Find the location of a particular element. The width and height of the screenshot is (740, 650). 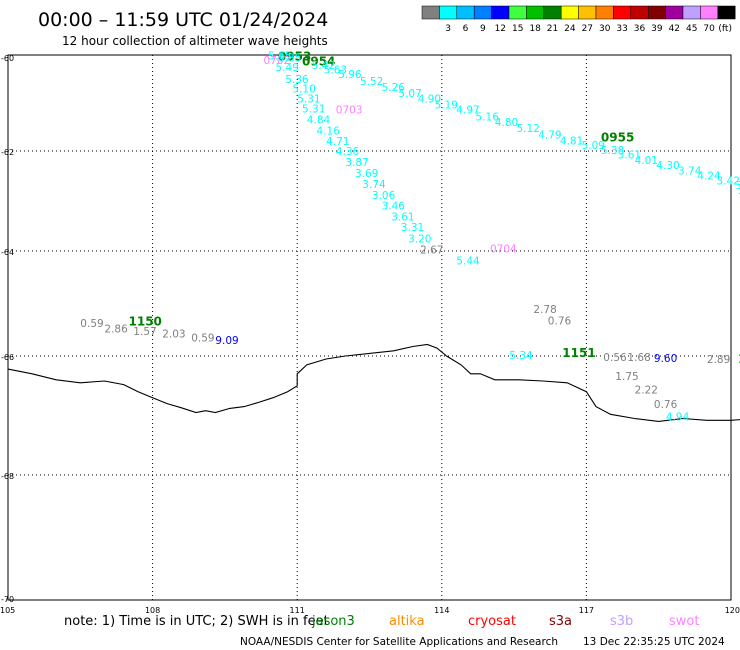

wave-height-label: 5.49 is located at coordinates (287, 68).